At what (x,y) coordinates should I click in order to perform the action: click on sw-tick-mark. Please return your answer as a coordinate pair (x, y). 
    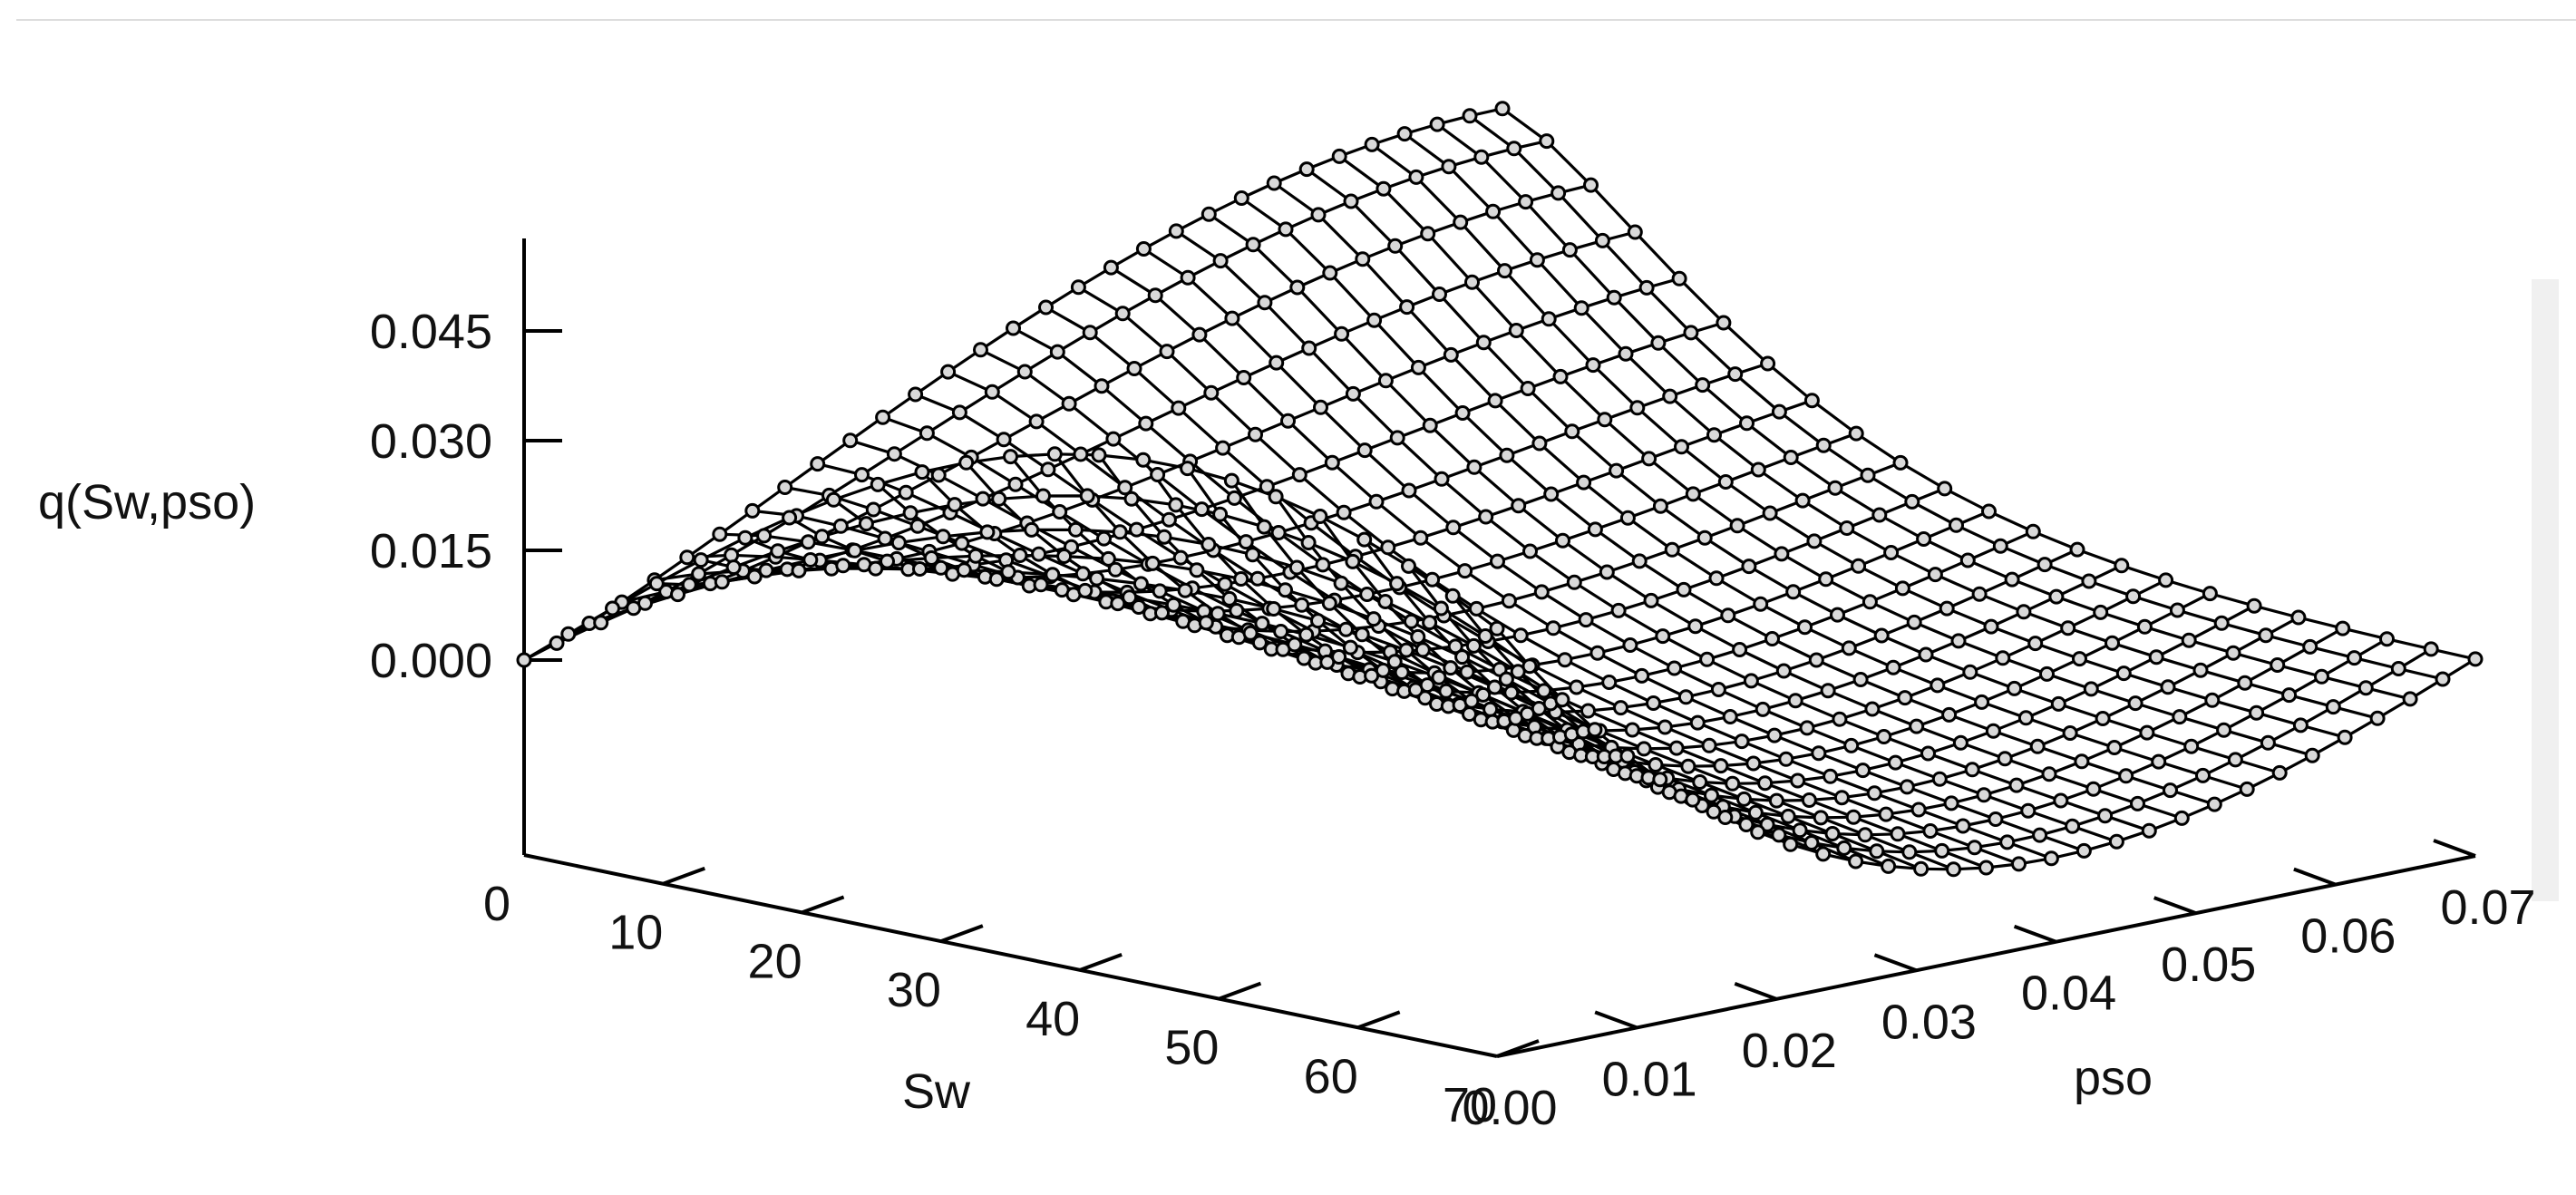
    Looking at the image, I should click on (1379, 1020).